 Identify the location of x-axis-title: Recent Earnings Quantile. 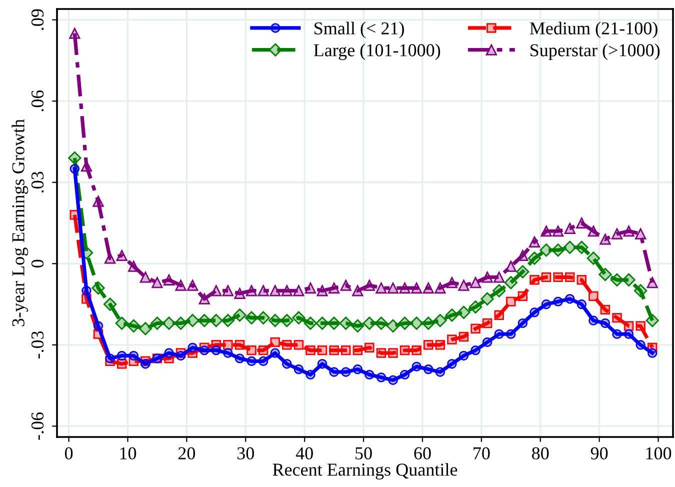
(365, 471).